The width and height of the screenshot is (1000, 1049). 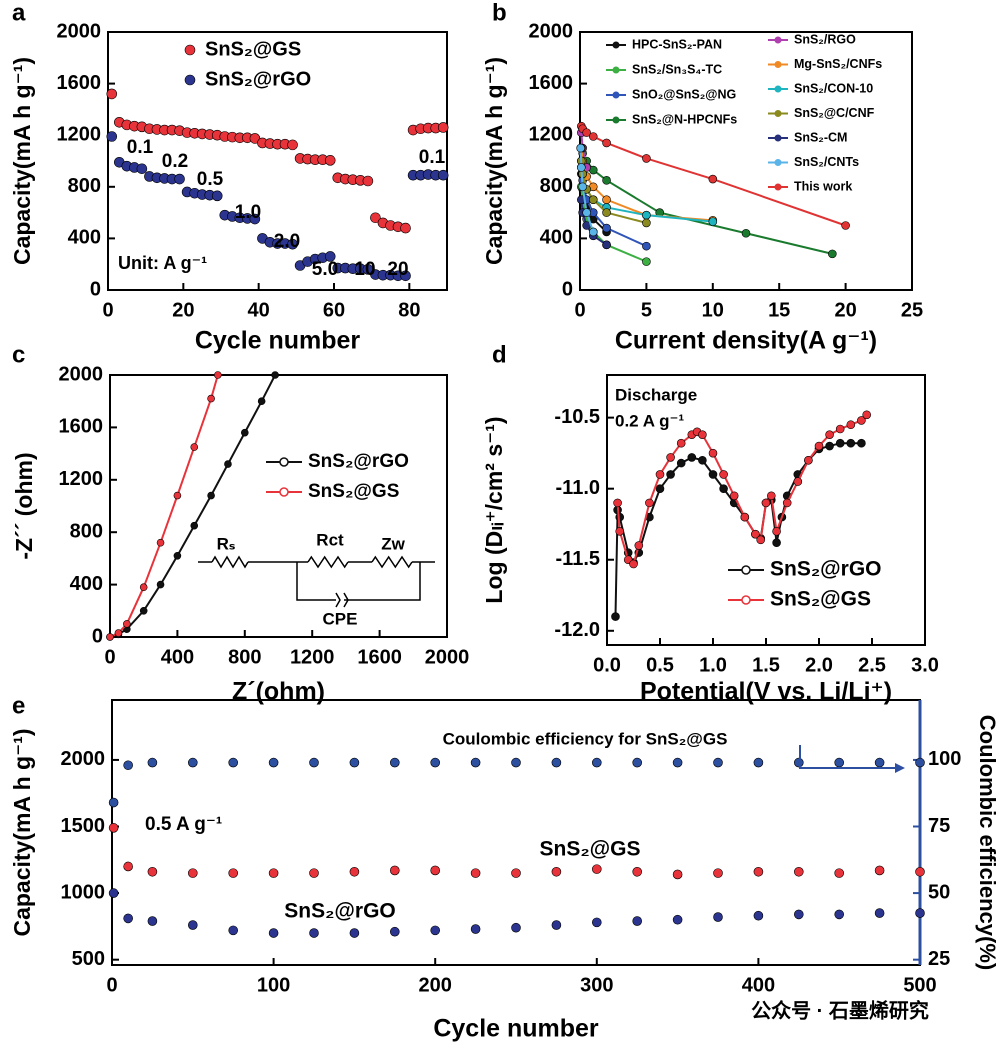 I want to click on legend-label: SnO₂@SnS₂@NG, so click(x=684, y=94).